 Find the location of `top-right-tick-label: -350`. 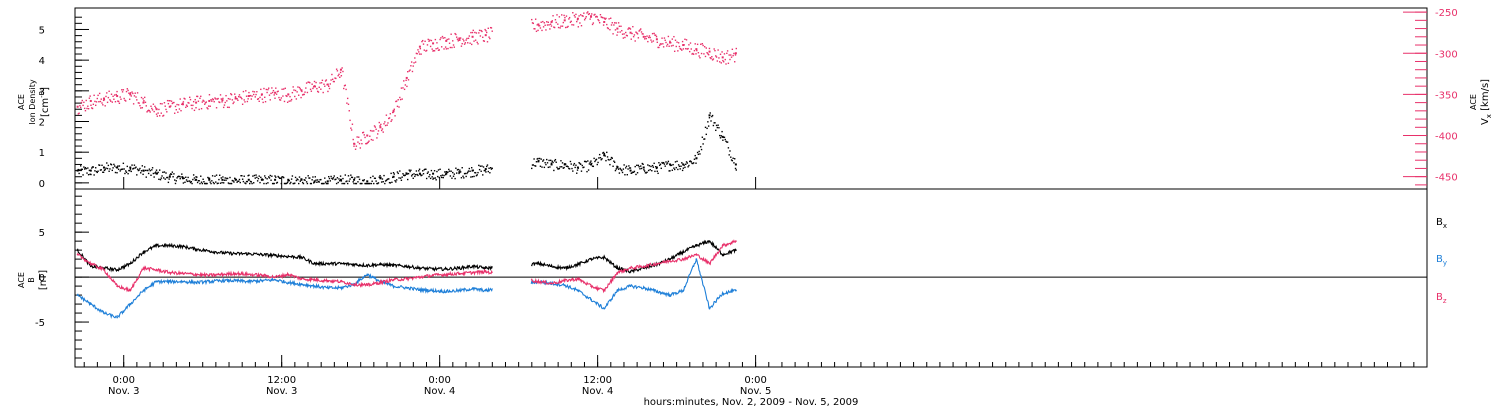

top-right-tick-label: -350 is located at coordinates (1446, 95).